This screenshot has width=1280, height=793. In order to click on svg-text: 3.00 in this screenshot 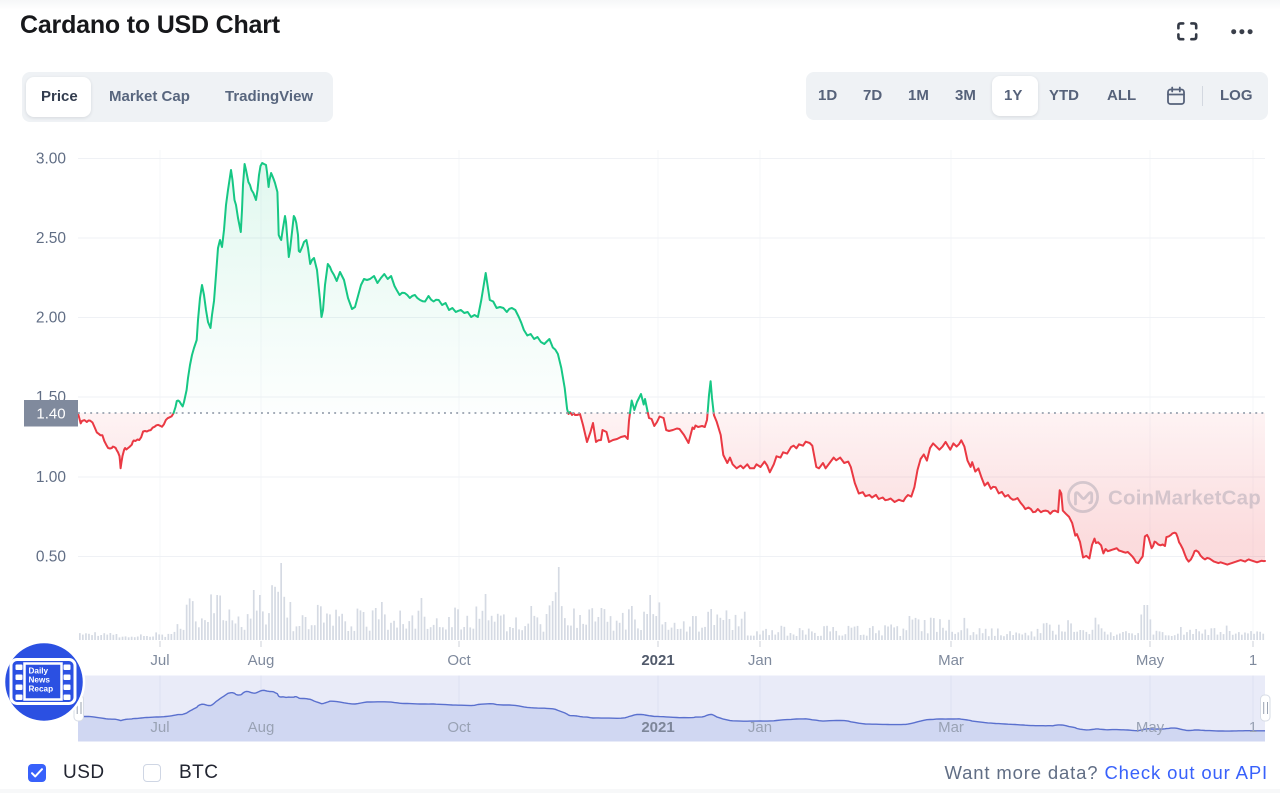, I will do `click(51, 159)`.